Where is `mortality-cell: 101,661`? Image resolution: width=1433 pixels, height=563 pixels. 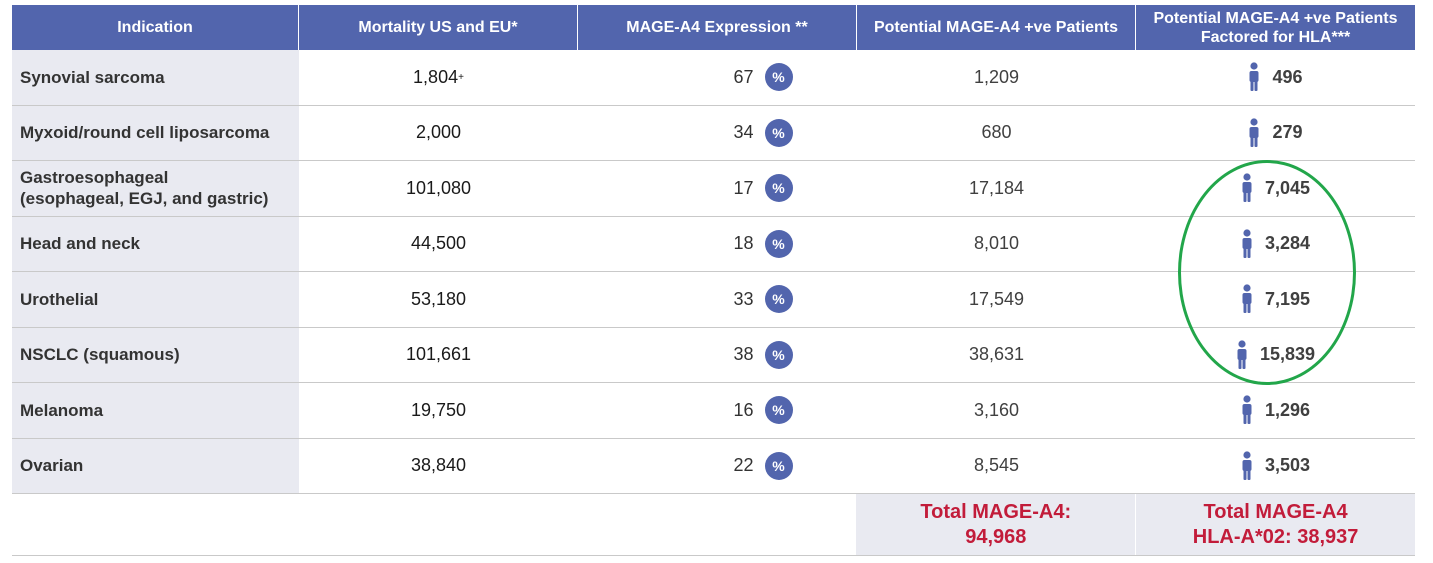
mortality-cell: 101,661 is located at coordinates (438, 355).